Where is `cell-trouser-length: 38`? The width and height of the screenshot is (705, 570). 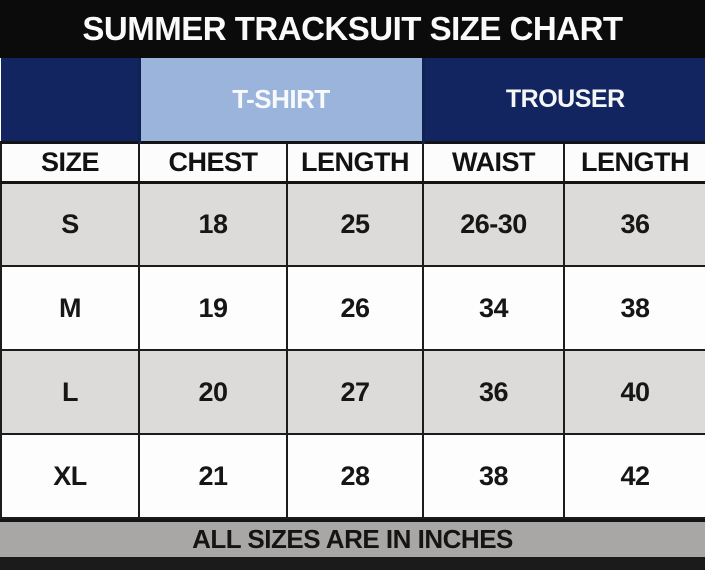 cell-trouser-length: 38 is located at coordinates (634, 308).